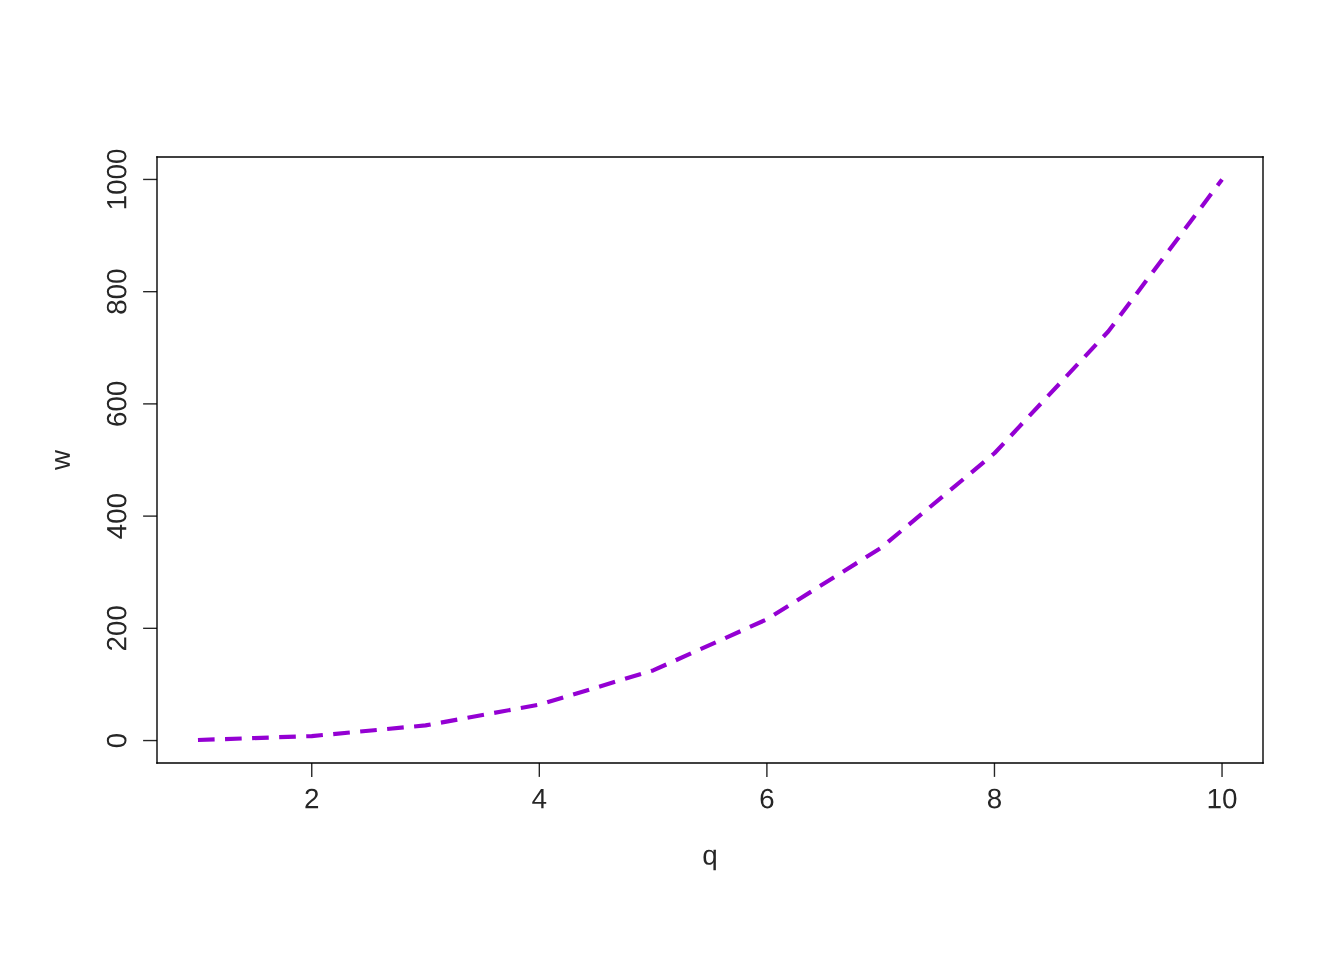 The width and height of the screenshot is (1344, 960). I want to click on x-tick-label: 2, so click(312, 798).